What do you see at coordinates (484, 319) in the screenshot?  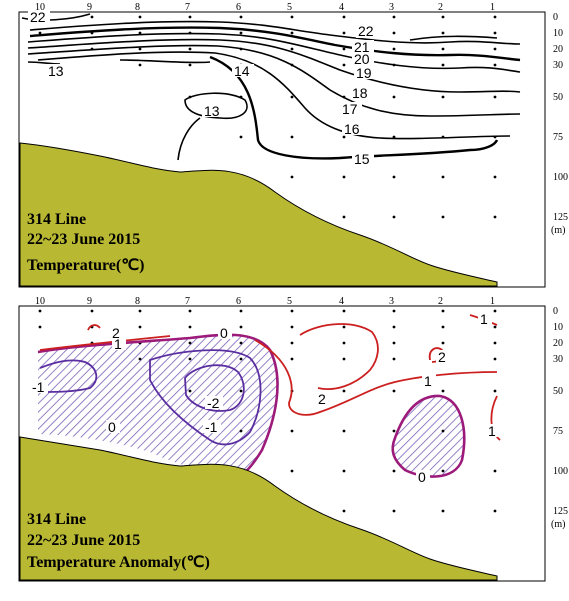 I see `label-anom-1-topright: 1` at bounding box center [484, 319].